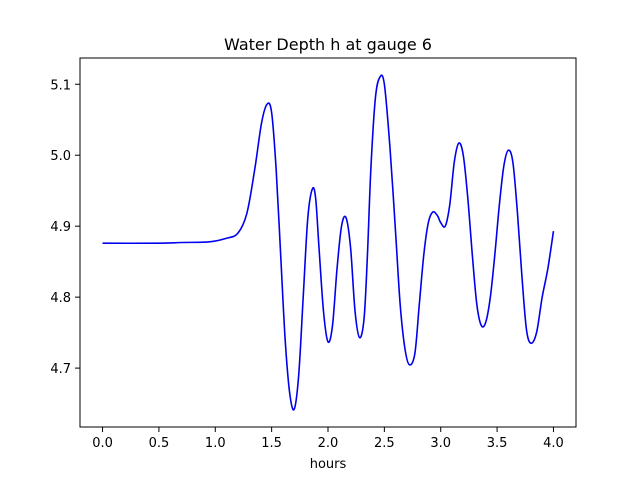 This screenshot has height=484, width=640. Describe the element at coordinates (553, 443) in the screenshot. I see `x-tick-label: 4.0` at that location.